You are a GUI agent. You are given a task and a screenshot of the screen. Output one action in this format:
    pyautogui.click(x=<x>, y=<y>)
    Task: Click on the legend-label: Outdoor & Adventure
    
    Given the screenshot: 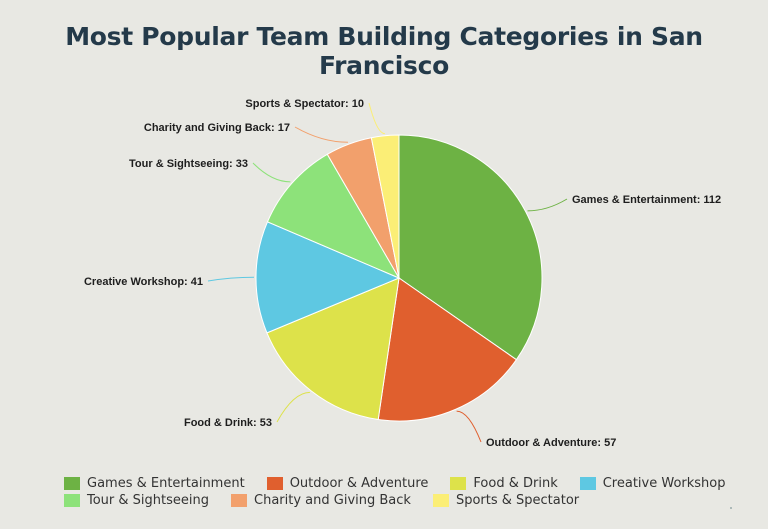 What is the action you would take?
    pyautogui.click(x=359, y=483)
    